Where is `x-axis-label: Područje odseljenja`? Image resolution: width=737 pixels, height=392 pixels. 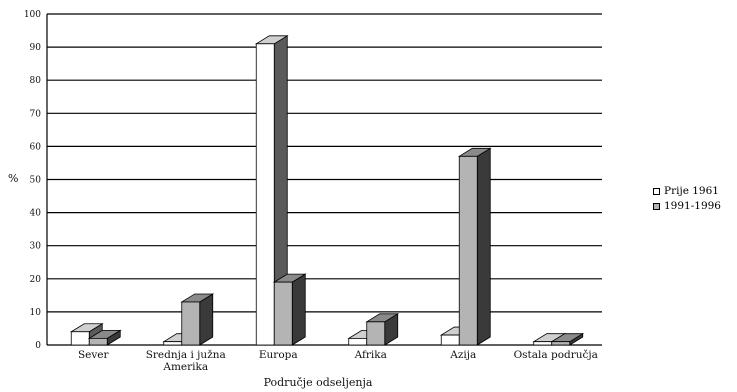
x-axis-label: Područje odseljenja is located at coordinates (318, 382).